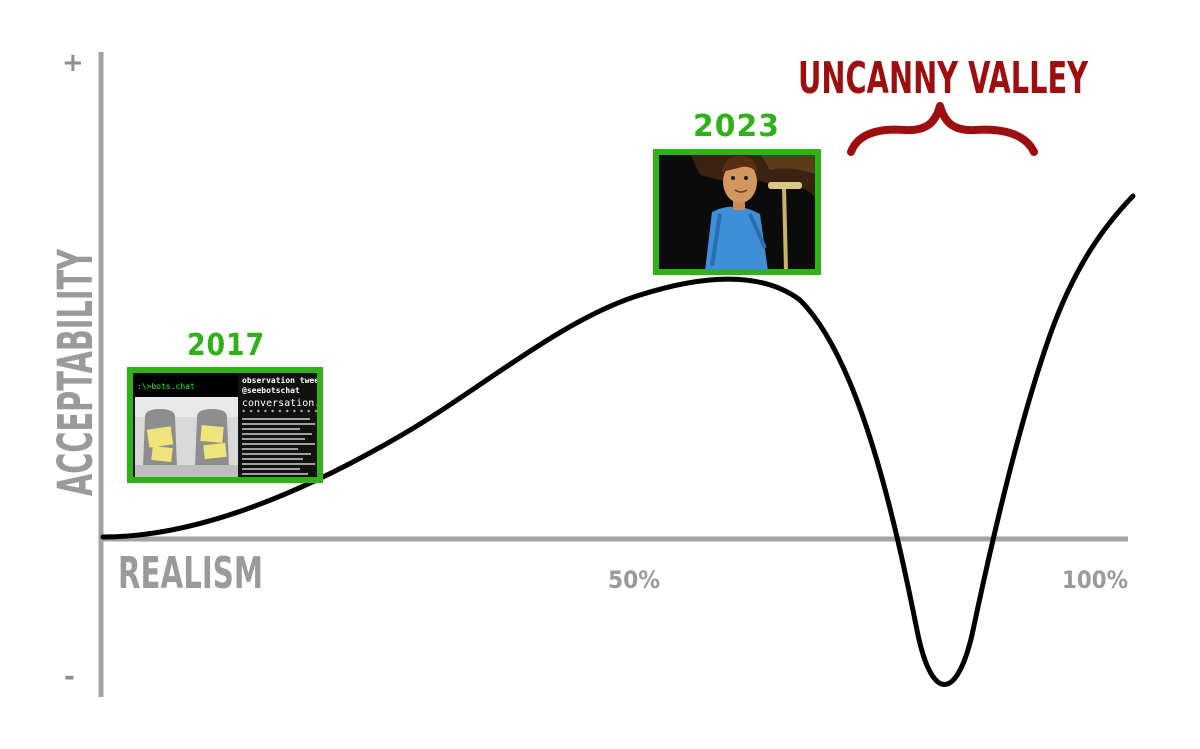  What do you see at coordinates (290, 403) in the screenshot?
I see `conversation-log-title: conversation.log` at bounding box center [290, 403].